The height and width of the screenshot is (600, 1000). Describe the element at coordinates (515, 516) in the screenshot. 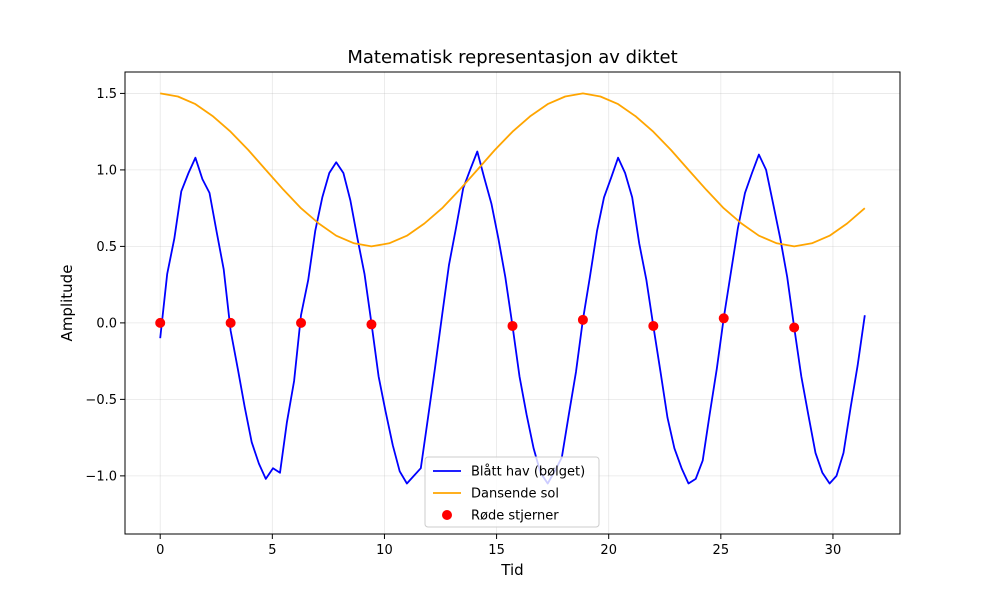

I see `legend-label: Røde stjerner` at that location.